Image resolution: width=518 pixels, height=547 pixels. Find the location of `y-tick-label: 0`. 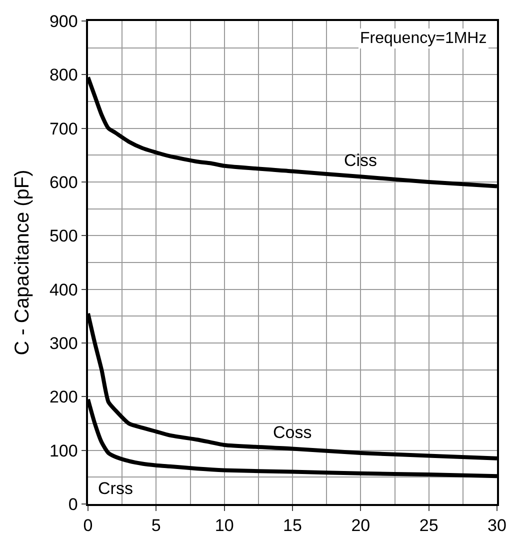

y-tick-label: 0 is located at coordinates (73, 504).